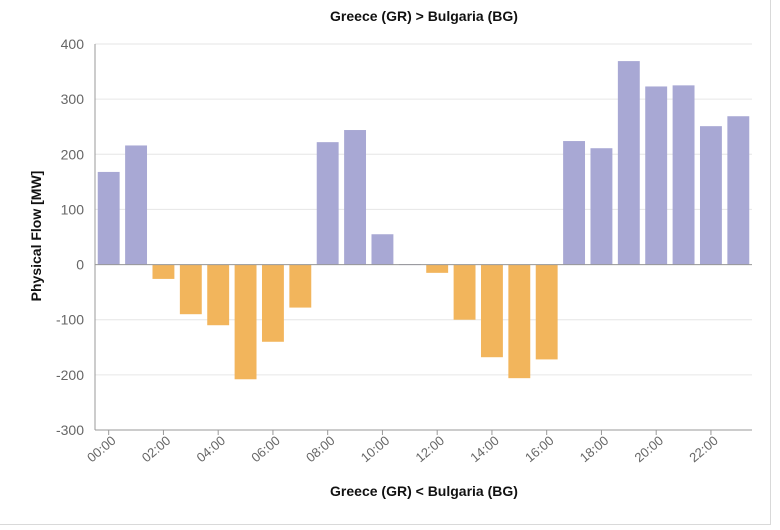  Describe the element at coordinates (484, 449) in the screenshot. I see `x-tick-label: 14:00` at that location.